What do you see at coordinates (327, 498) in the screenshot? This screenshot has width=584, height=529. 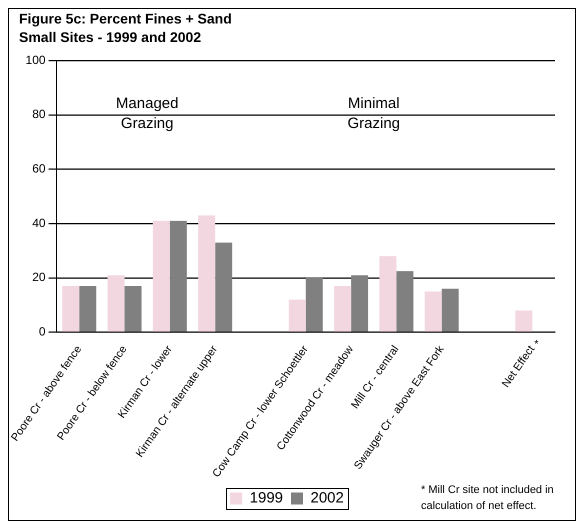 I see `legend-label: 2002` at bounding box center [327, 498].